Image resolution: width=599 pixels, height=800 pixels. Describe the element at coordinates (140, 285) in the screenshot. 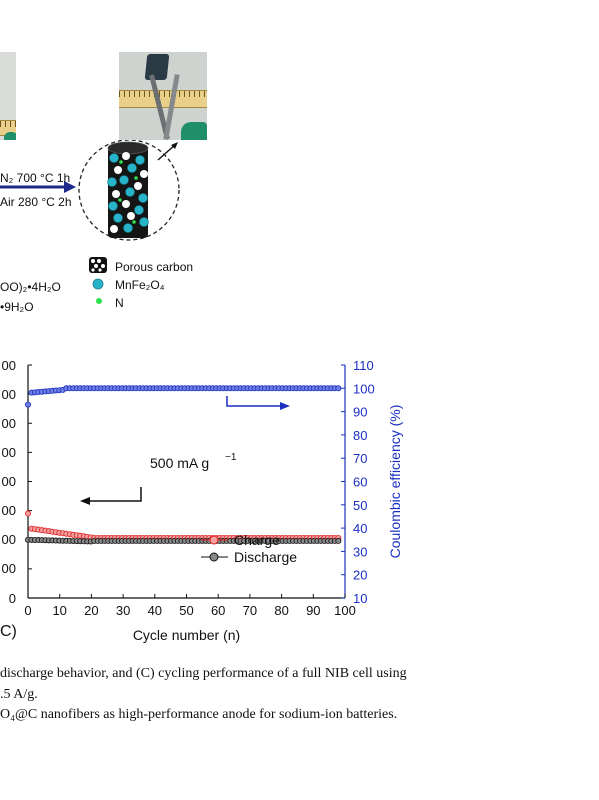

I see `legend-mnfe2o4: MnFe₂O₄` at that location.